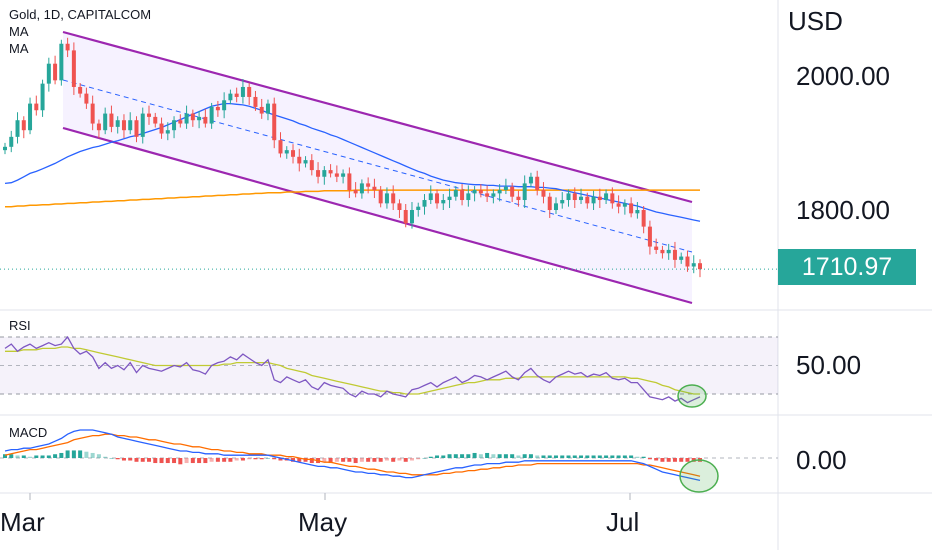 The width and height of the screenshot is (932, 550). Describe the element at coordinates (19, 48) in the screenshot. I see `ma2-label: MA` at that location.